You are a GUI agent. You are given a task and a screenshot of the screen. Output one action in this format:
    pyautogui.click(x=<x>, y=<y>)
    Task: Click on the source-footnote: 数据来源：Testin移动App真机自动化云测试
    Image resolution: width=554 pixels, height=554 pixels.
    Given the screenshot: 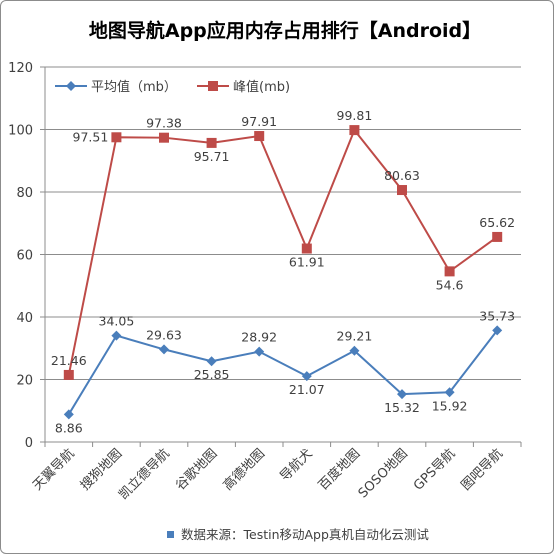 What is the action you would take?
    pyautogui.click(x=298, y=534)
    